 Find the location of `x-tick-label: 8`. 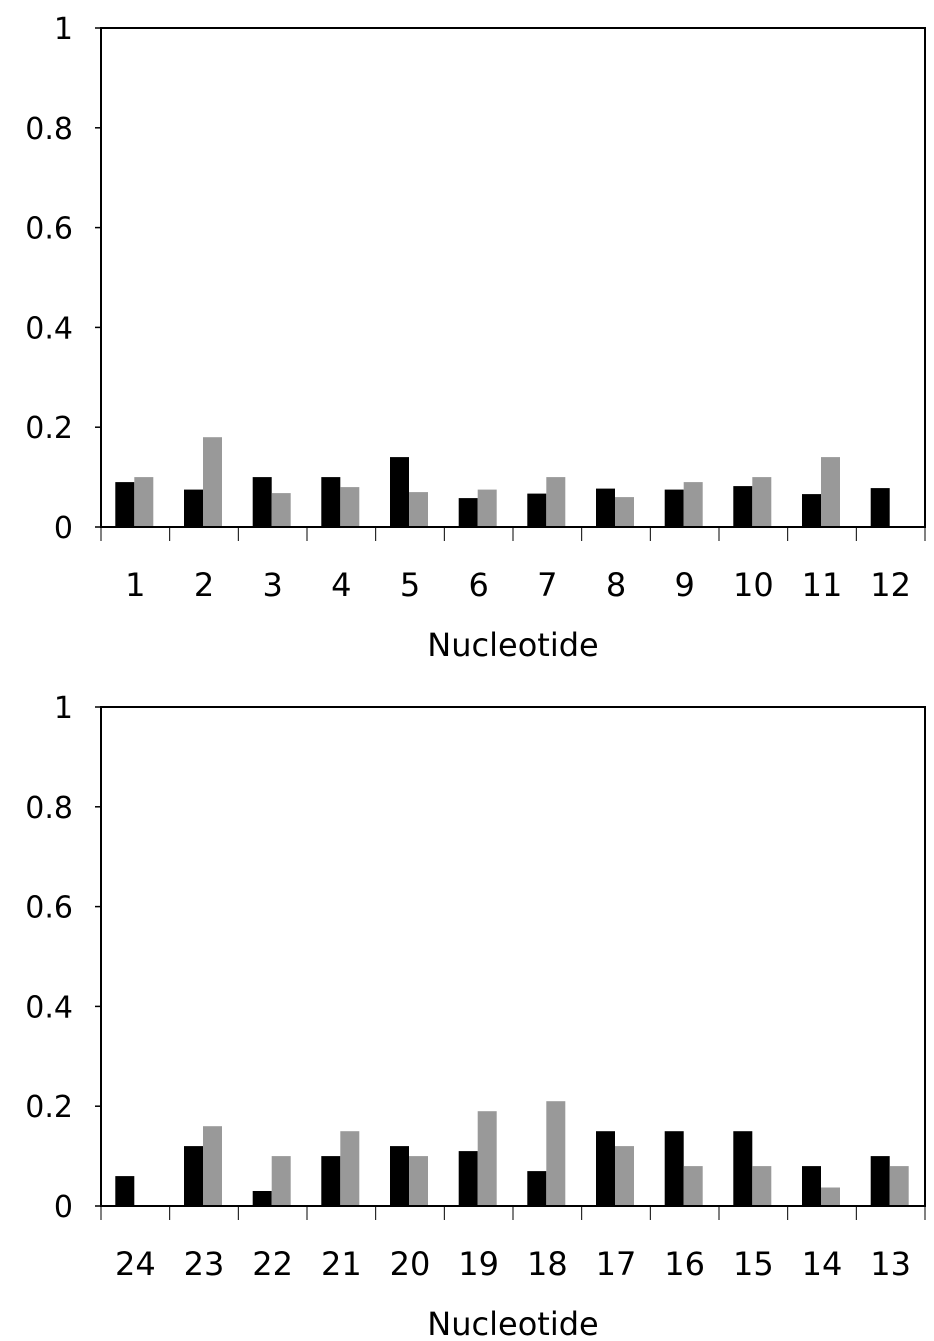

x-tick-label: 8 is located at coordinates (616, 585).